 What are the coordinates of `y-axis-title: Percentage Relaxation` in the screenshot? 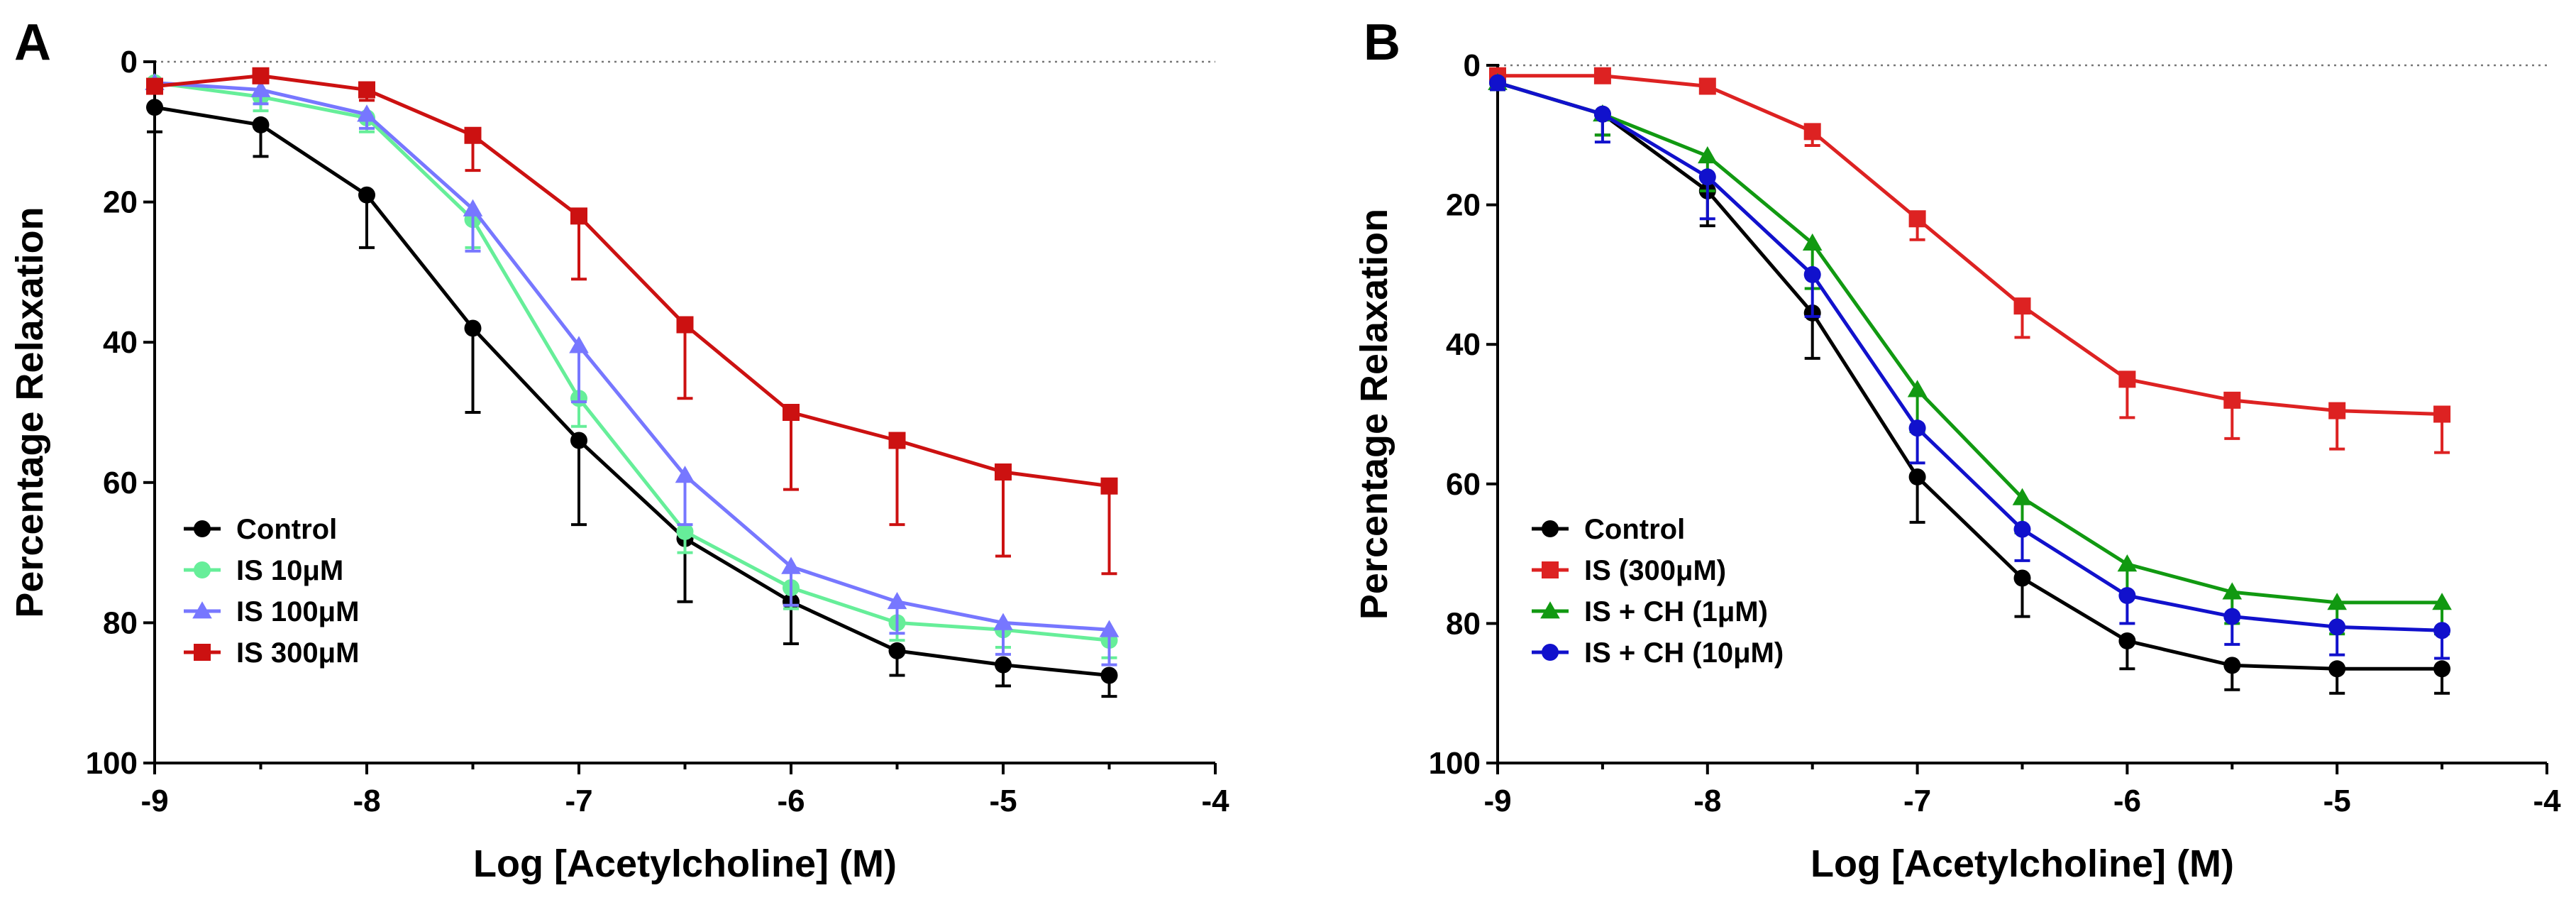 It's located at (30, 412).